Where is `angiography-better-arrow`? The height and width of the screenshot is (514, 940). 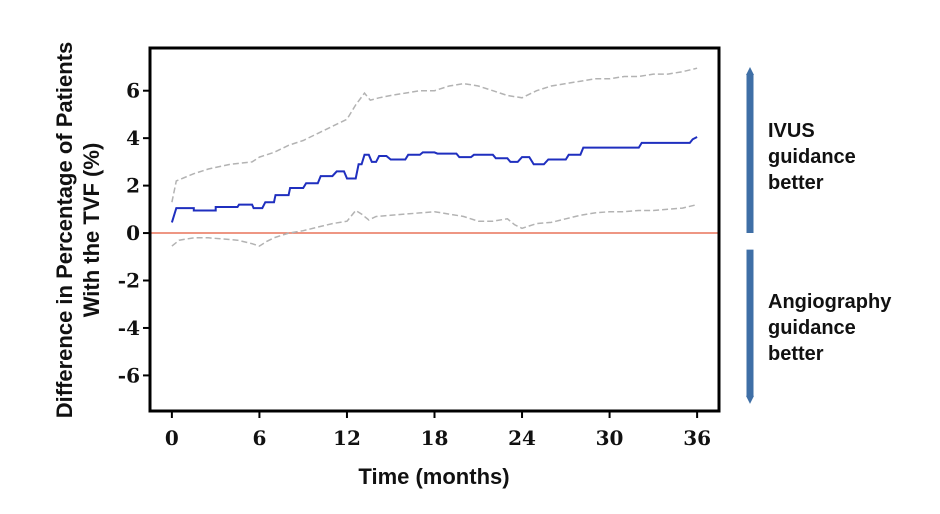
angiography-better-arrow is located at coordinates (750, 326).